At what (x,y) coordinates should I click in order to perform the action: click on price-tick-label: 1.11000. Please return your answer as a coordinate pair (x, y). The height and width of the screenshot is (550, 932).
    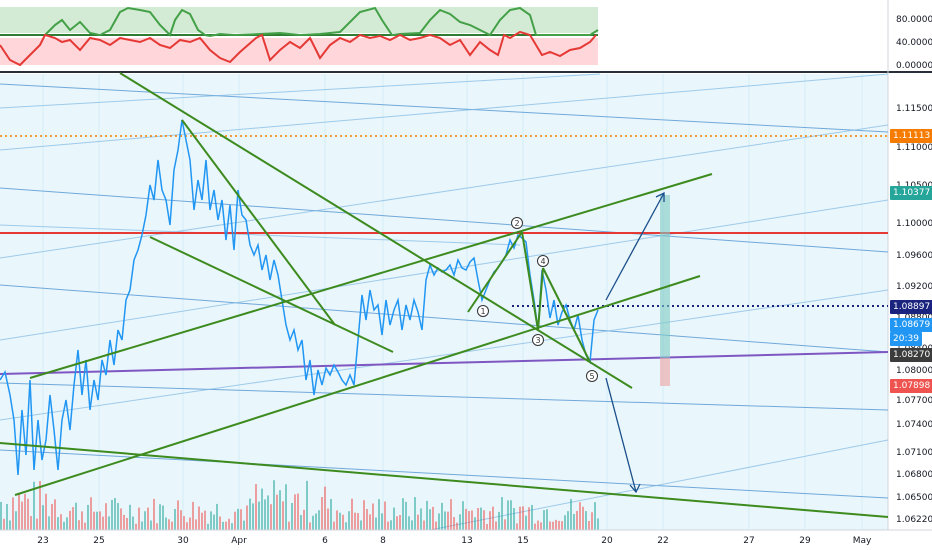
    Looking at the image, I should click on (914, 148).